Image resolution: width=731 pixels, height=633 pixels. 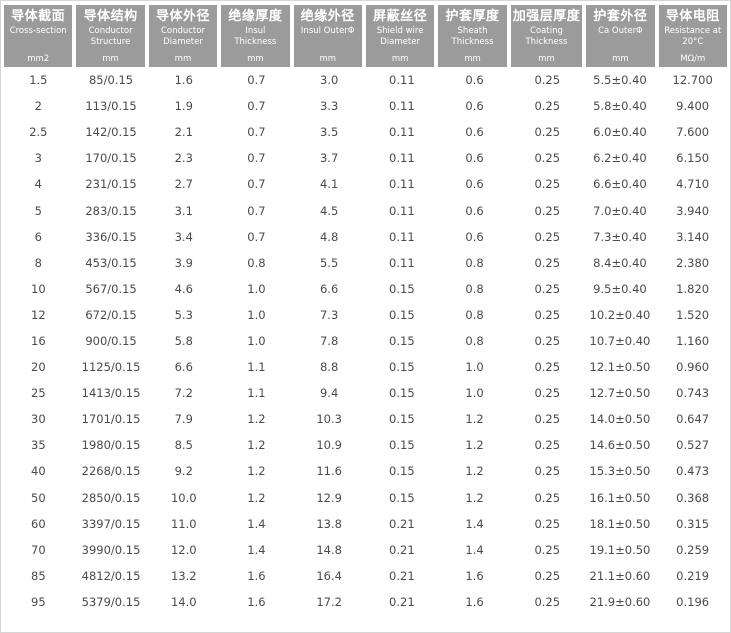 I want to click on cell: 19.1±0.50, so click(x=620, y=549).